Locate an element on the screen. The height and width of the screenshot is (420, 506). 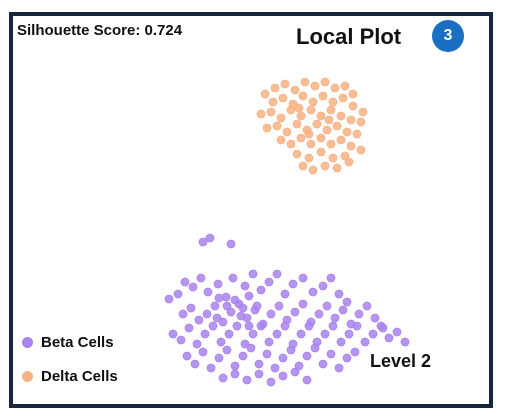
delta-cells-series is located at coordinates (312, 126).